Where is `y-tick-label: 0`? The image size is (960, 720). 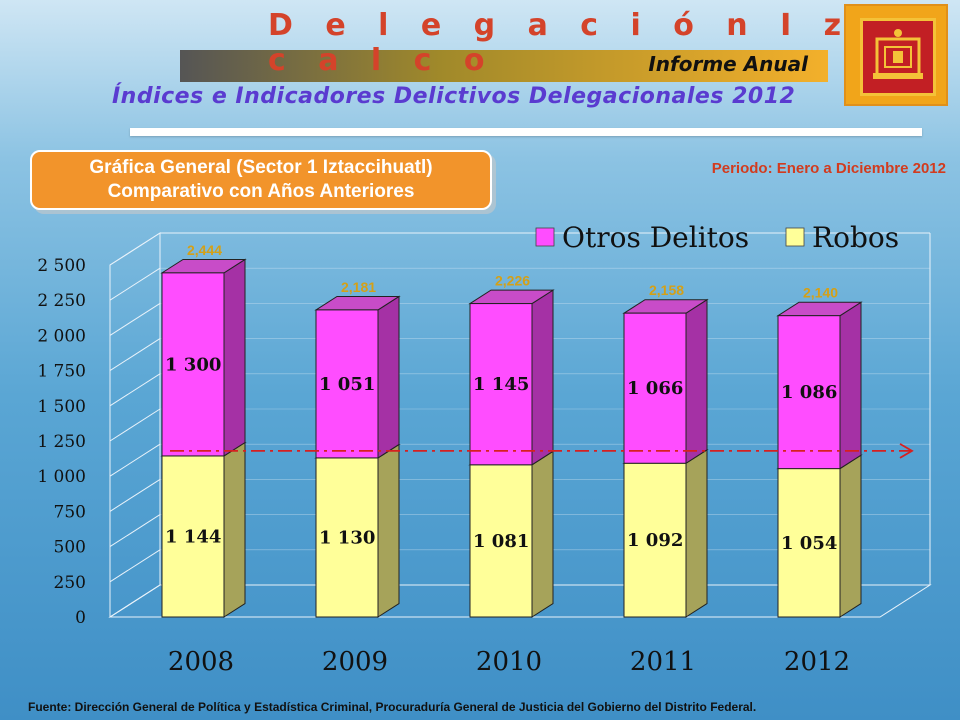
y-tick-label: 0 is located at coordinates (80, 618).